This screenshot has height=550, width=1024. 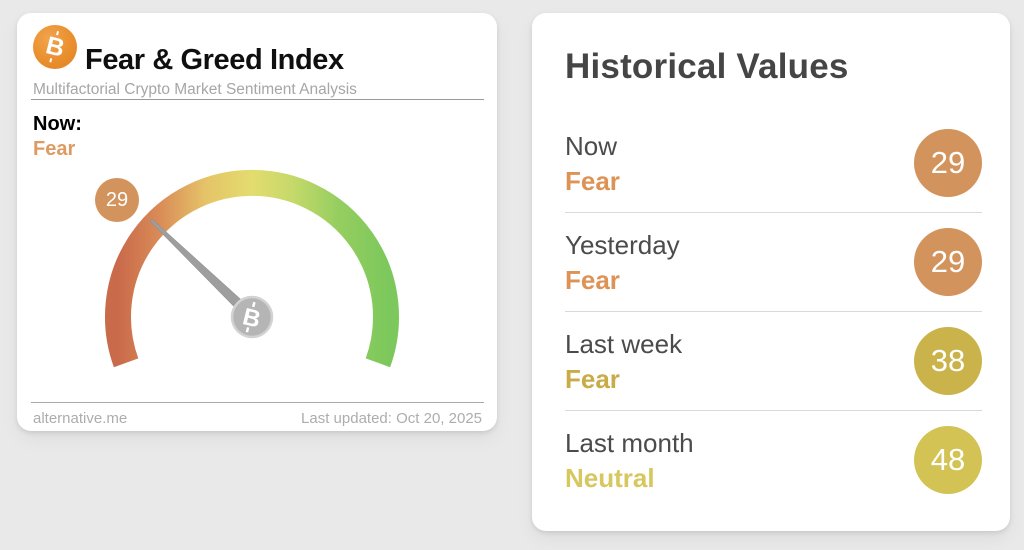 What do you see at coordinates (629, 442) in the screenshot?
I see `row-period-label: Last month` at bounding box center [629, 442].